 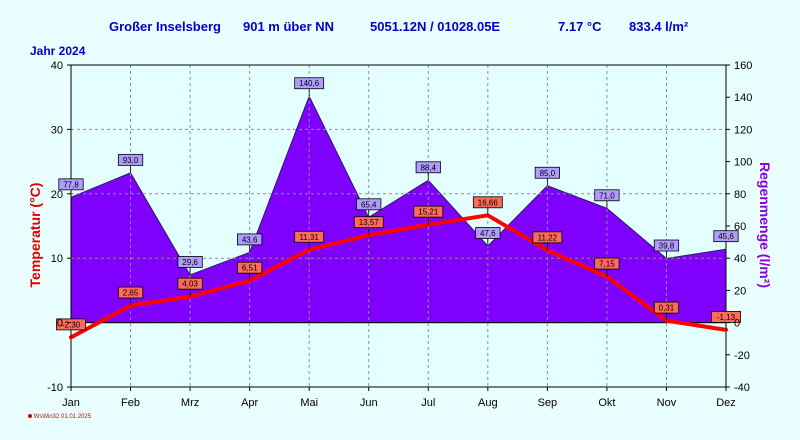 I want to click on tick-label-x: Feb, so click(x=130, y=403).